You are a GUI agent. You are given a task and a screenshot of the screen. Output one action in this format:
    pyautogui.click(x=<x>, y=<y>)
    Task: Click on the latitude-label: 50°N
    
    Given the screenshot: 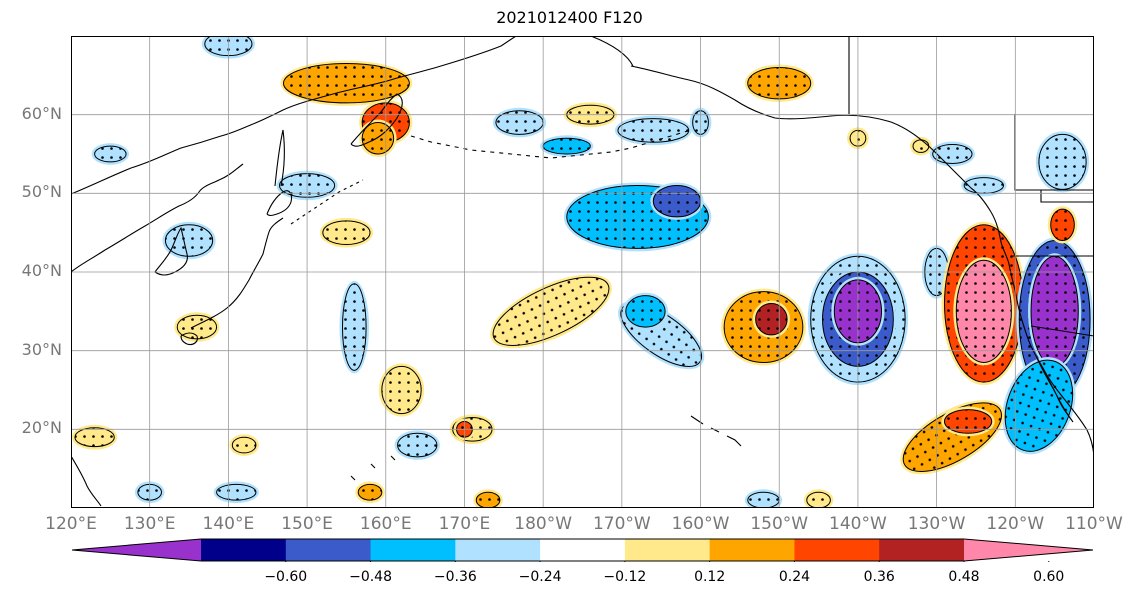 What is the action you would take?
    pyautogui.click(x=41, y=192)
    